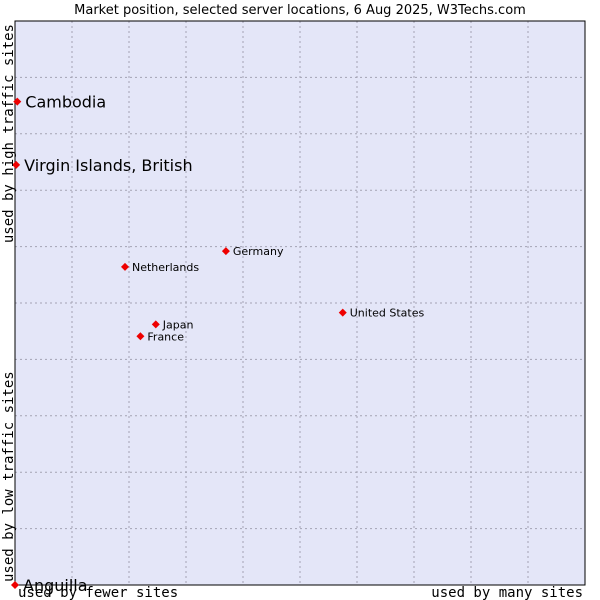  What do you see at coordinates (387, 313) in the screenshot?
I see `point-label: United States` at bounding box center [387, 313].